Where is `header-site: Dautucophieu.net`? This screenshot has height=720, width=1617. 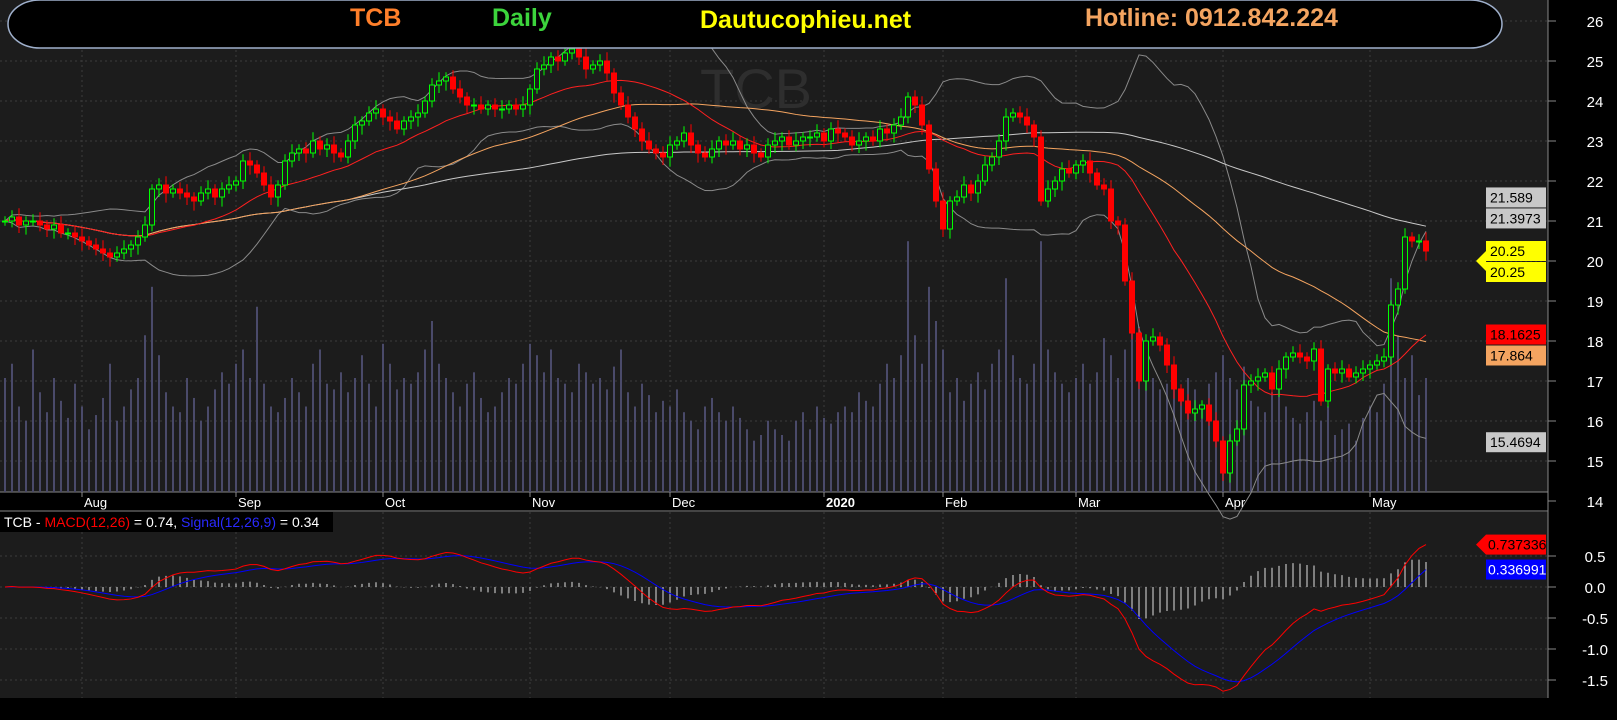 header-site: Dautucophieu.net is located at coordinates (806, 20).